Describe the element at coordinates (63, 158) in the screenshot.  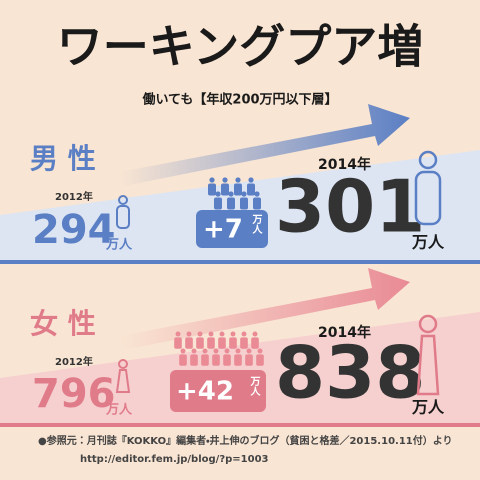
I see `section-label: 男 性` at that location.